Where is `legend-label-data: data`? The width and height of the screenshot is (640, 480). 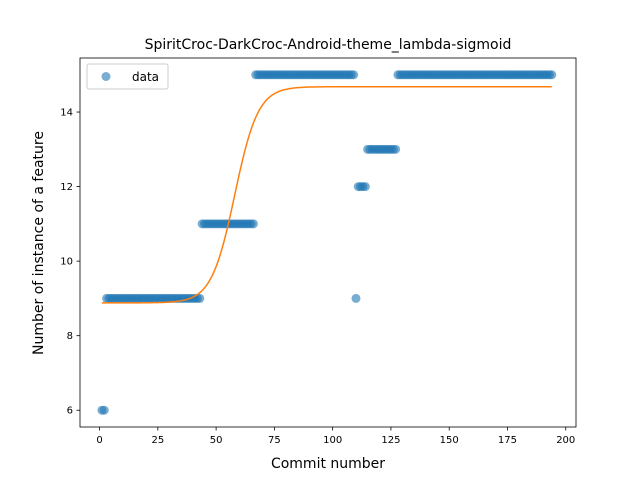
legend-label-data: data is located at coordinates (145, 77).